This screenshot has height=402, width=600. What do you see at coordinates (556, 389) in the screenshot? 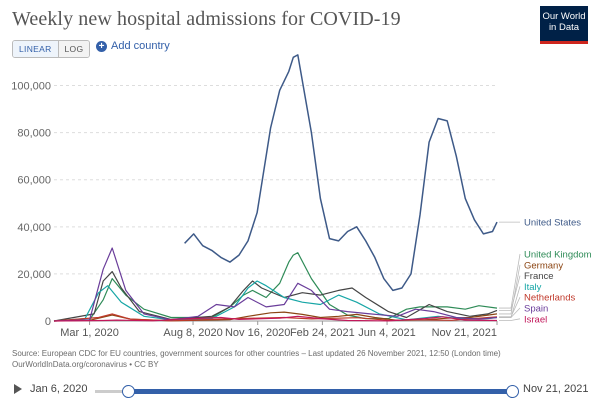
I see `timeline-end-label: Nov 21, 2021` at bounding box center [556, 389].